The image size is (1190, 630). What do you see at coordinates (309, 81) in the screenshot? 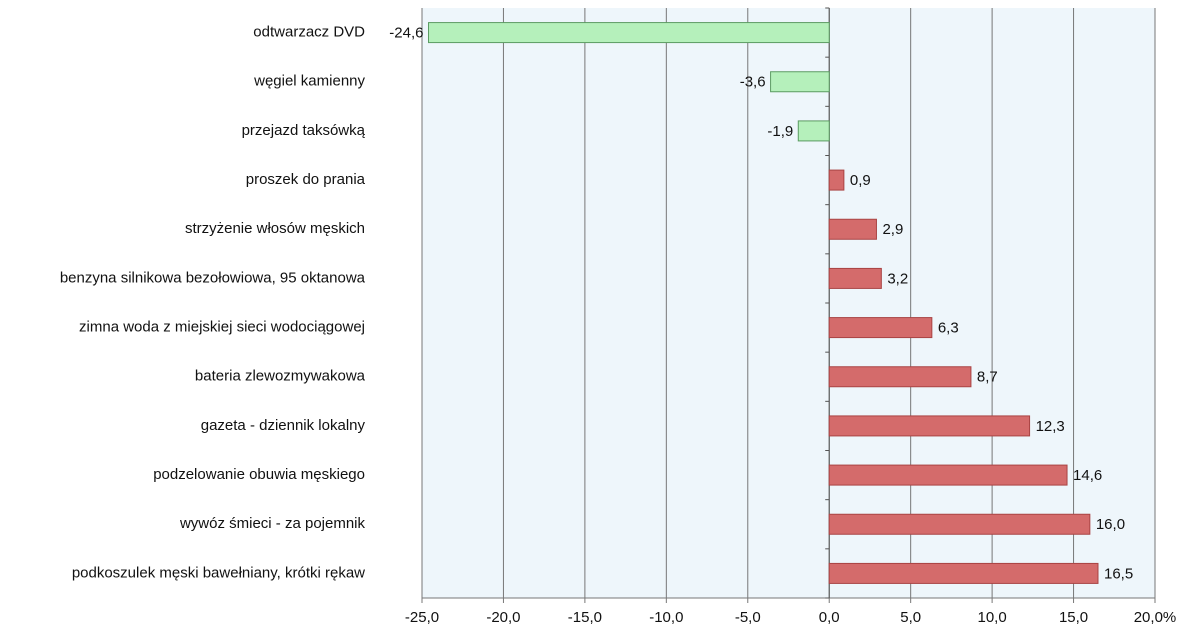
I see `y-tick-label: węgiel kamienny` at bounding box center [309, 81].